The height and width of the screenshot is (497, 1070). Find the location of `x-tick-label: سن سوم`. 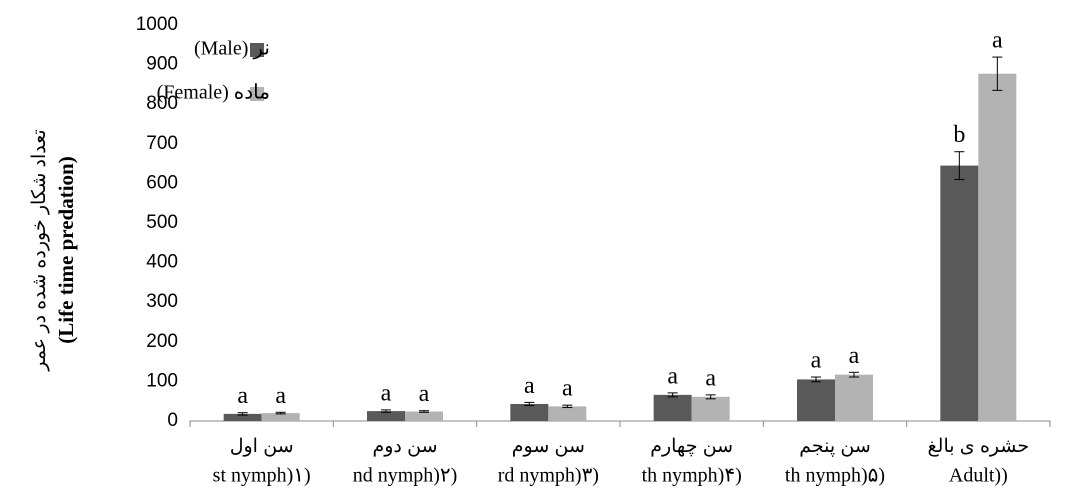

x-tick-label: سن سوم is located at coordinates (548, 446).